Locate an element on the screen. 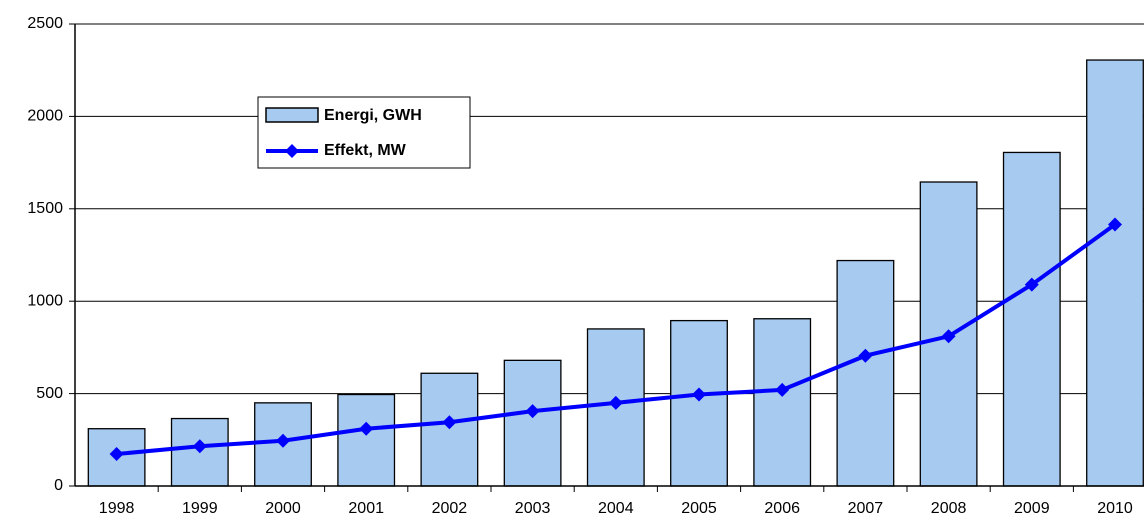  y-tick-label: 1500 is located at coordinates (45, 208).